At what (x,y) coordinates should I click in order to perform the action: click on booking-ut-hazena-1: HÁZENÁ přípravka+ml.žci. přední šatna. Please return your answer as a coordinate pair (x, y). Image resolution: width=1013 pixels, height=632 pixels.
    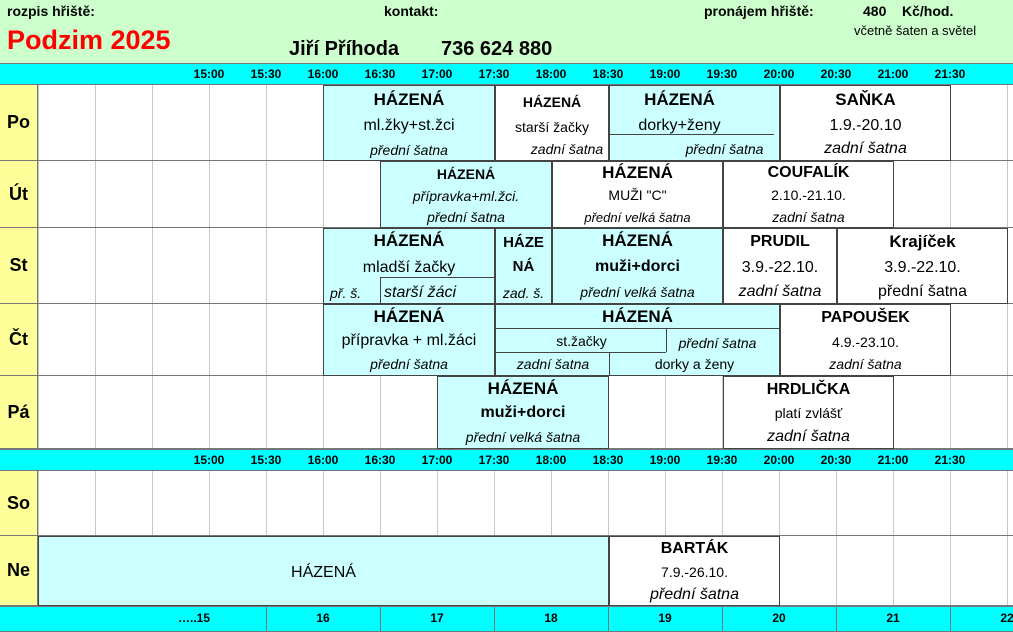
    Looking at the image, I should click on (466, 194).